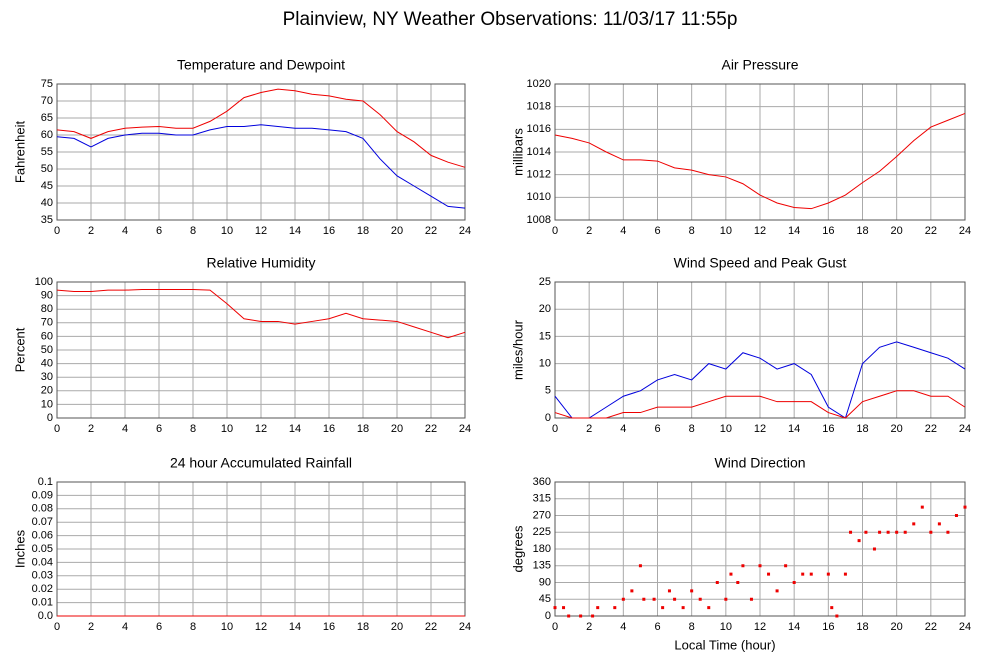 The height and width of the screenshot is (665, 1000). I want to click on chart-title: 24 hour Accumulated Rainfall, so click(261, 463).